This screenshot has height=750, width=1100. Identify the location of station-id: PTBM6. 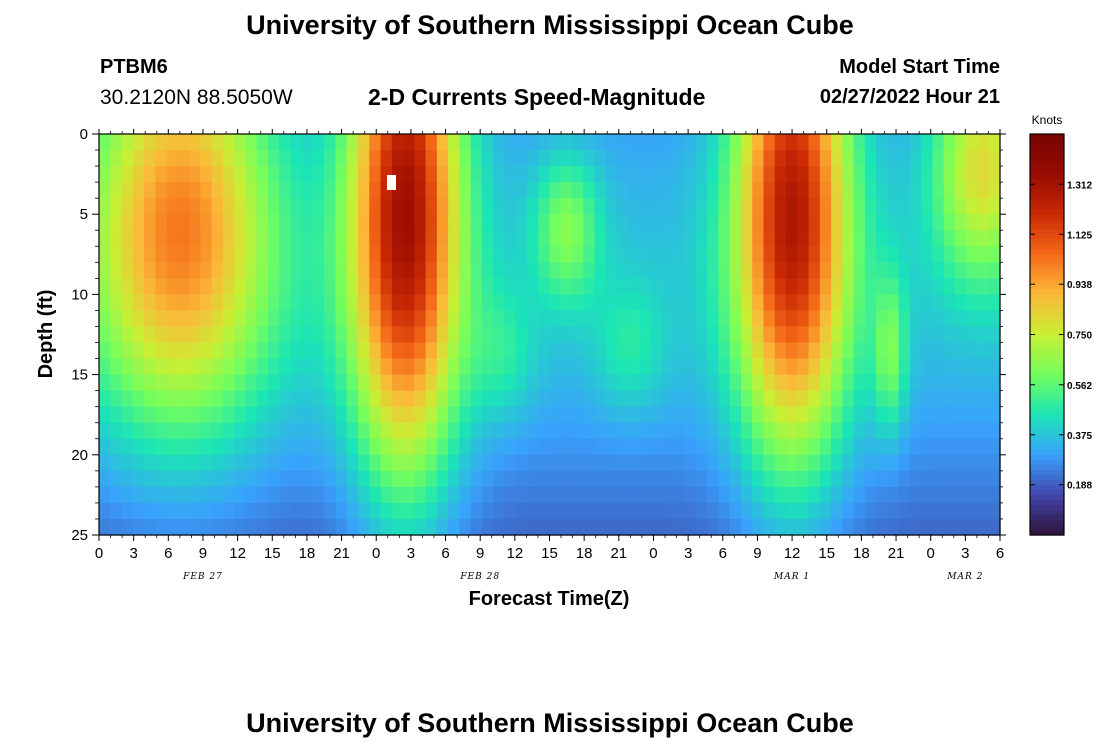
(134, 67).